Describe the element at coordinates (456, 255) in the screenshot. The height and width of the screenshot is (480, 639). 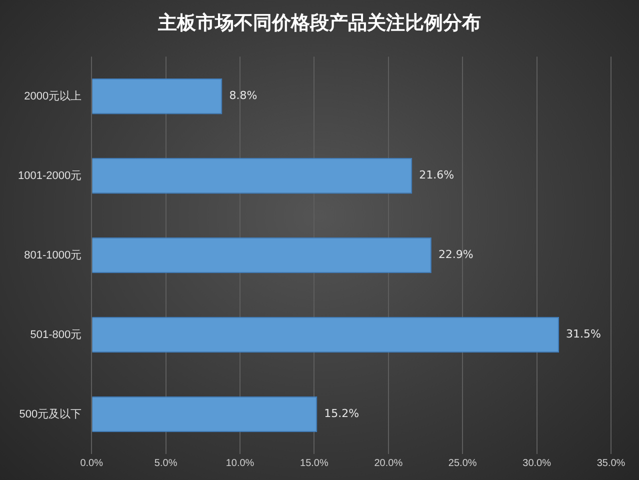
I see `data-label: 22.9%` at that location.